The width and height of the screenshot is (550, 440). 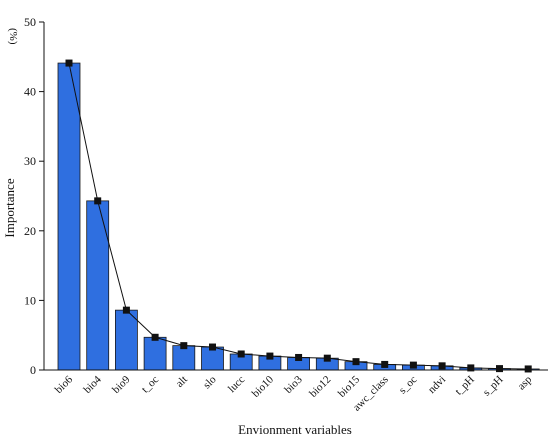 What do you see at coordinates (64, 384) in the screenshot?
I see `x-tick-label: bio6` at bounding box center [64, 384].